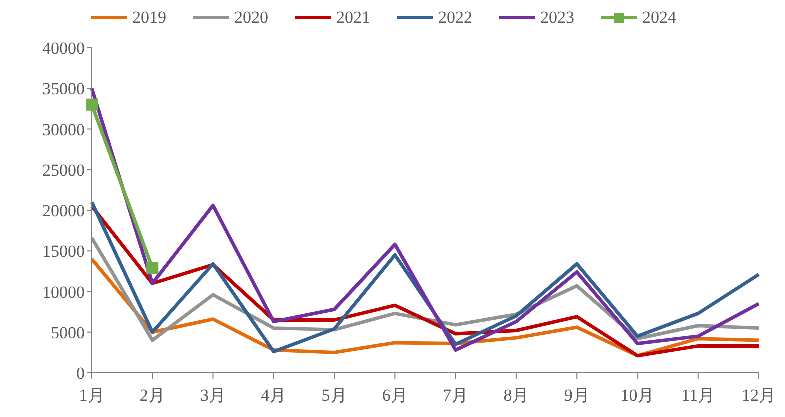 This screenshot has width=785, height=417. Describe the element at coordinates (395, 396) in the screenshot. I see `x-tick-label: 6月` at that location.